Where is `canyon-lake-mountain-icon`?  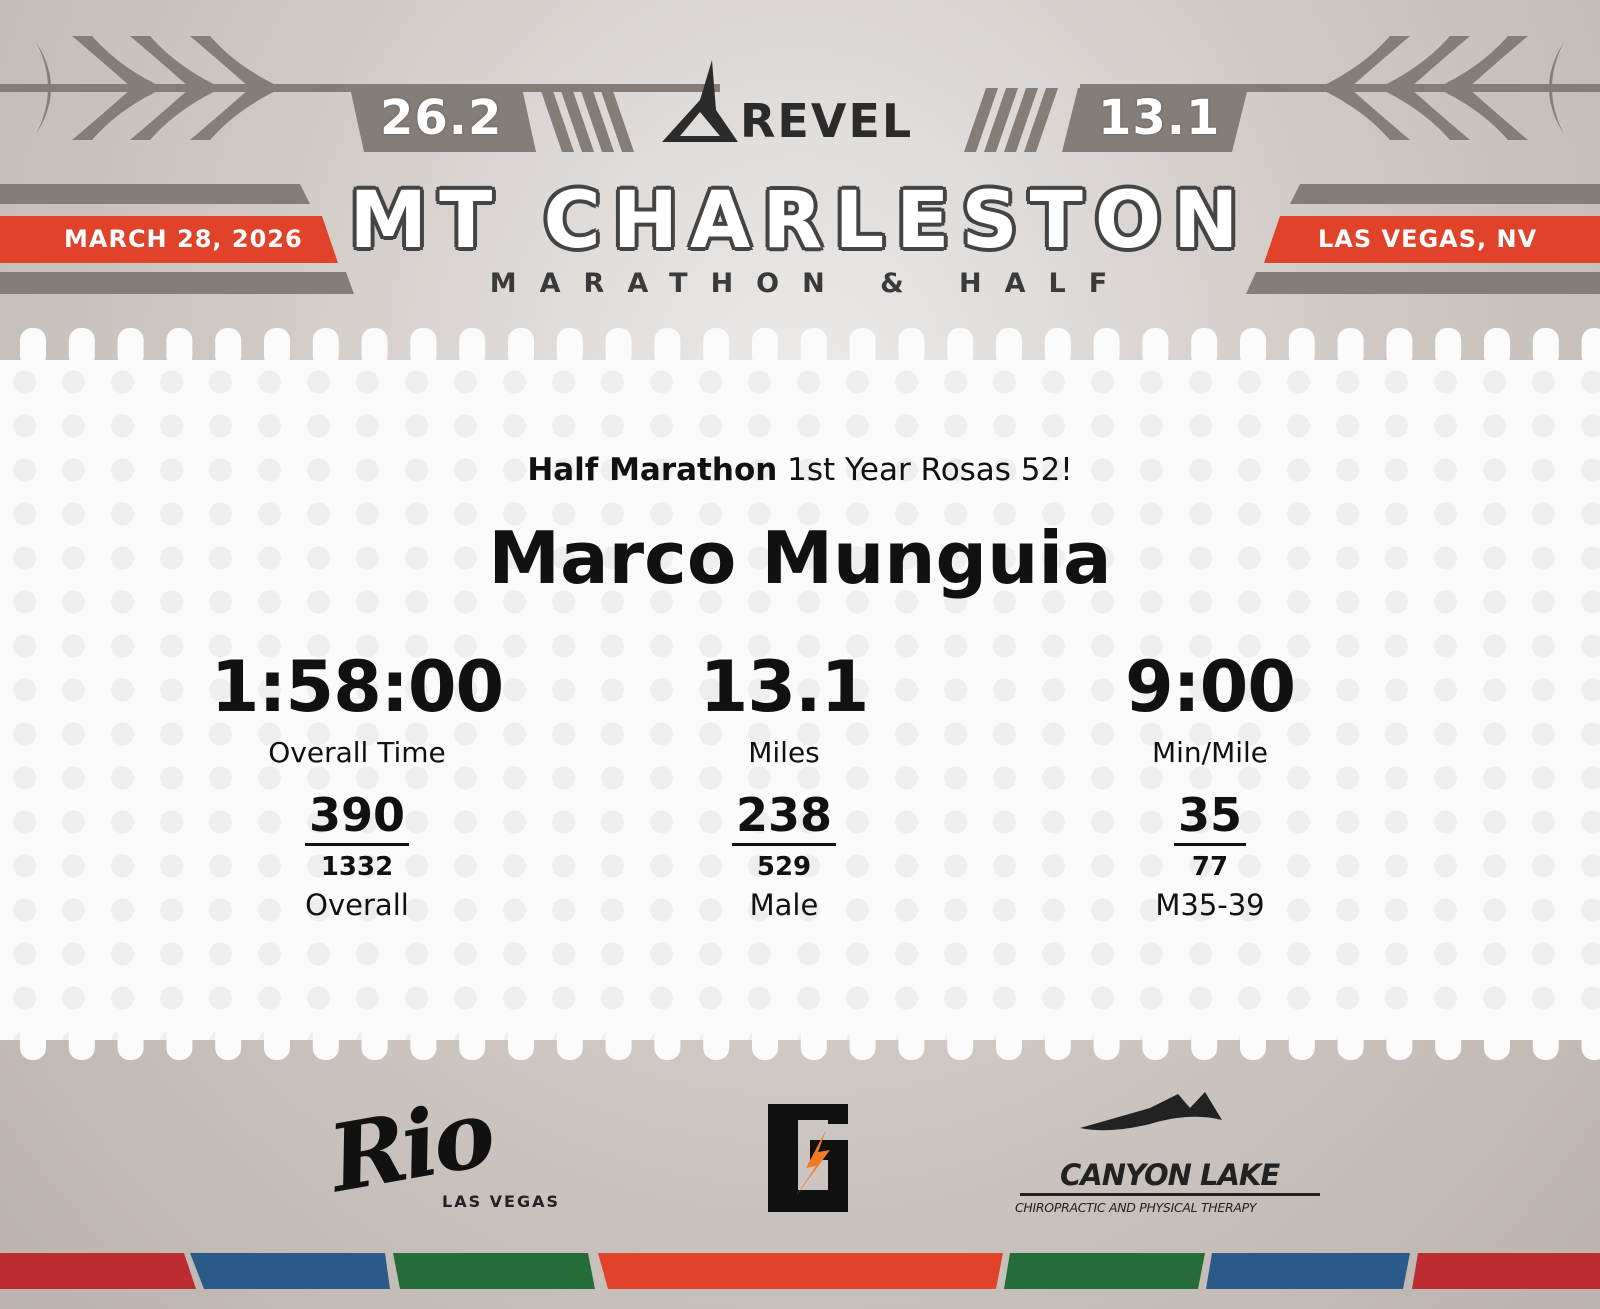
canyon-lake-mountain-icon is located at coordinates (1151, 1111).